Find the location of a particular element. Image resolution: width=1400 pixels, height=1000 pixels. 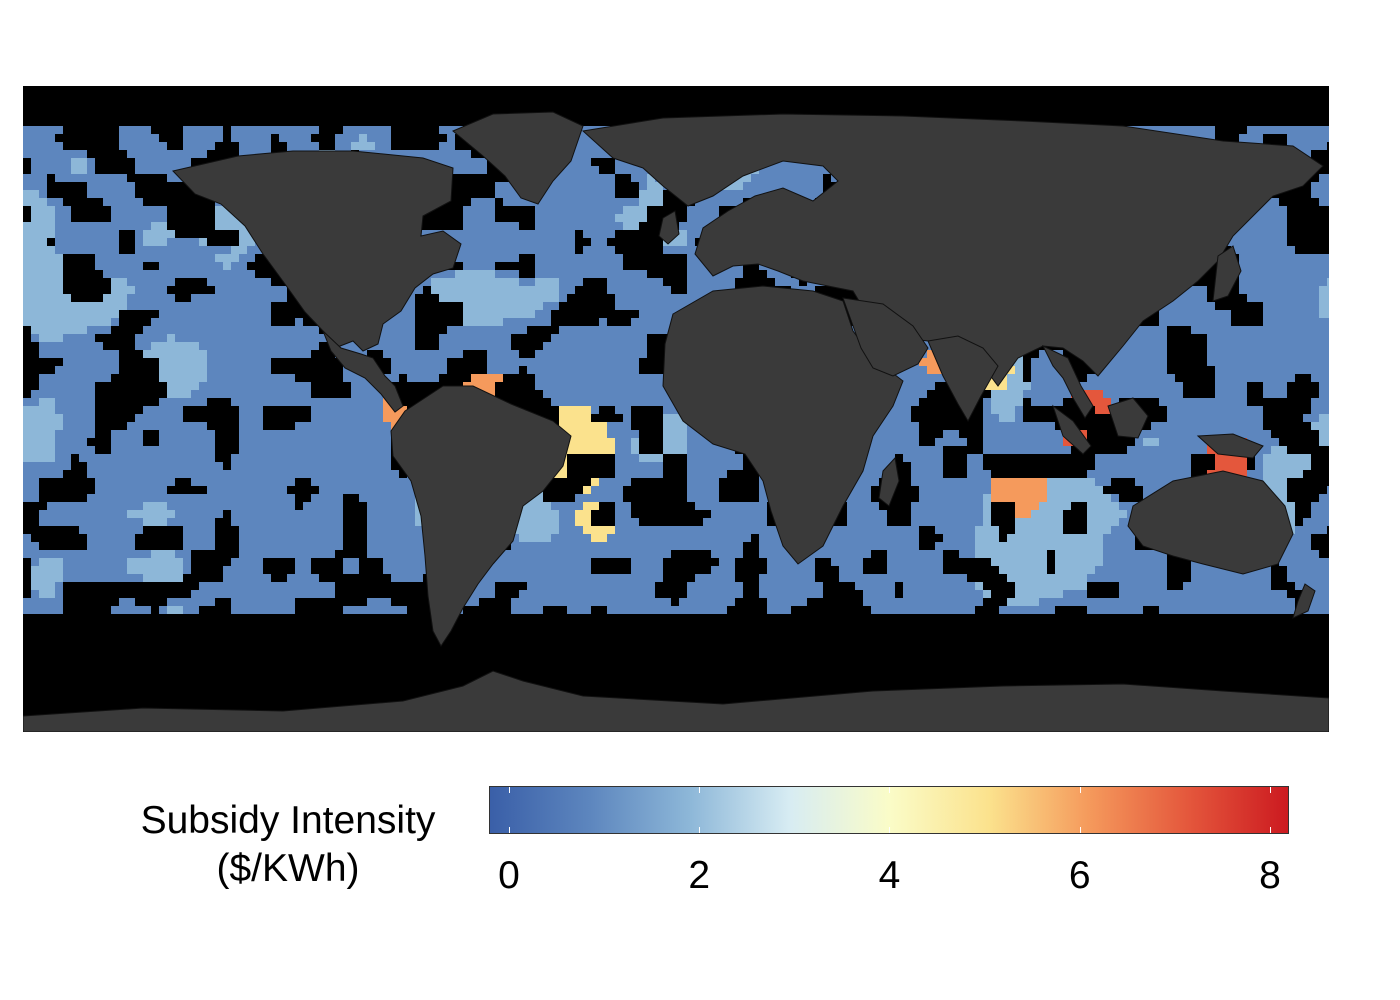

legend-title: Subsidy Intensity is located at coordinates (288, 820).